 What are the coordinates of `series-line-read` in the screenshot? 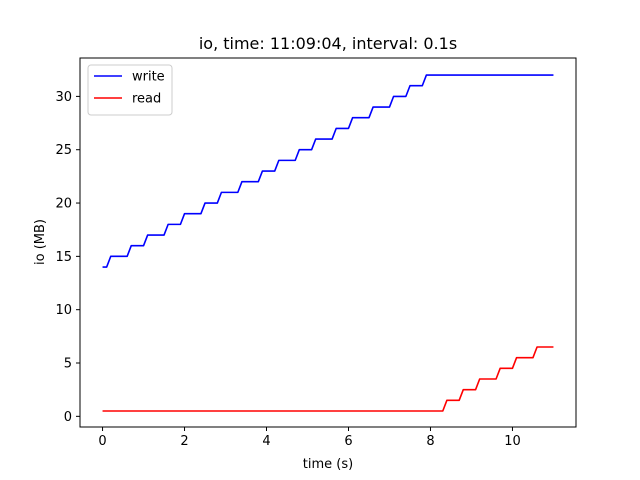 It's located at (328, 379).